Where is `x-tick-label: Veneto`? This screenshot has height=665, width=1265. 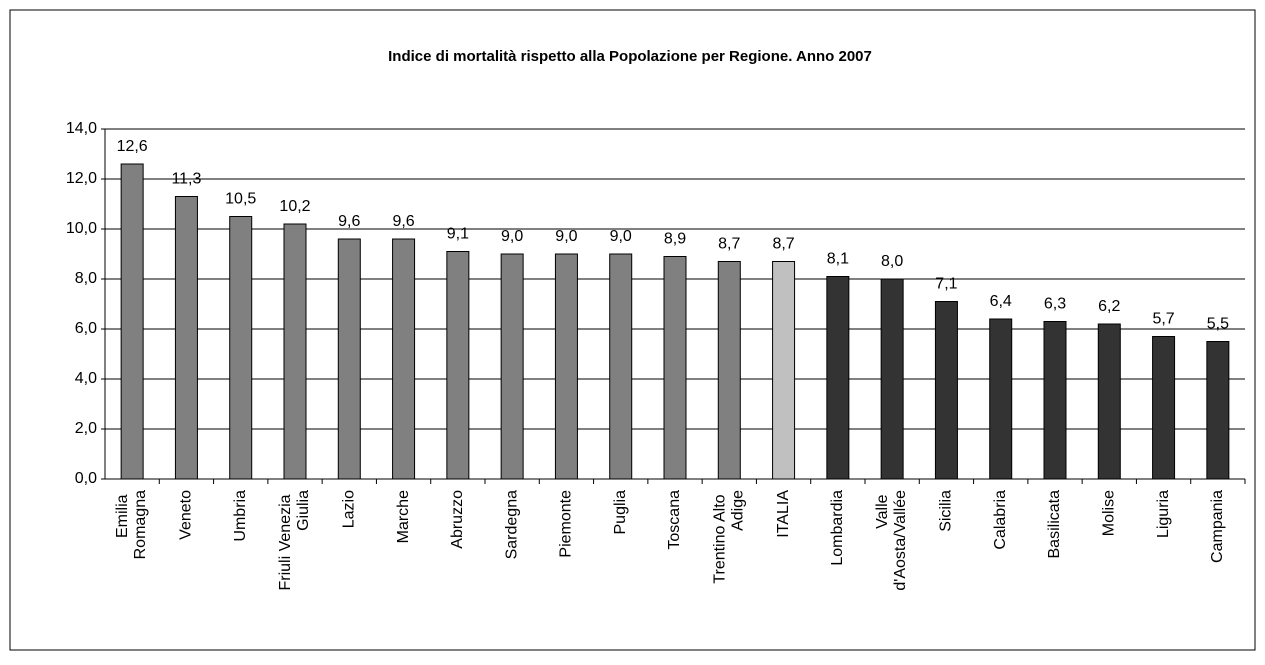
x-tick-label: Veneto is located at coordinates (186, 515).